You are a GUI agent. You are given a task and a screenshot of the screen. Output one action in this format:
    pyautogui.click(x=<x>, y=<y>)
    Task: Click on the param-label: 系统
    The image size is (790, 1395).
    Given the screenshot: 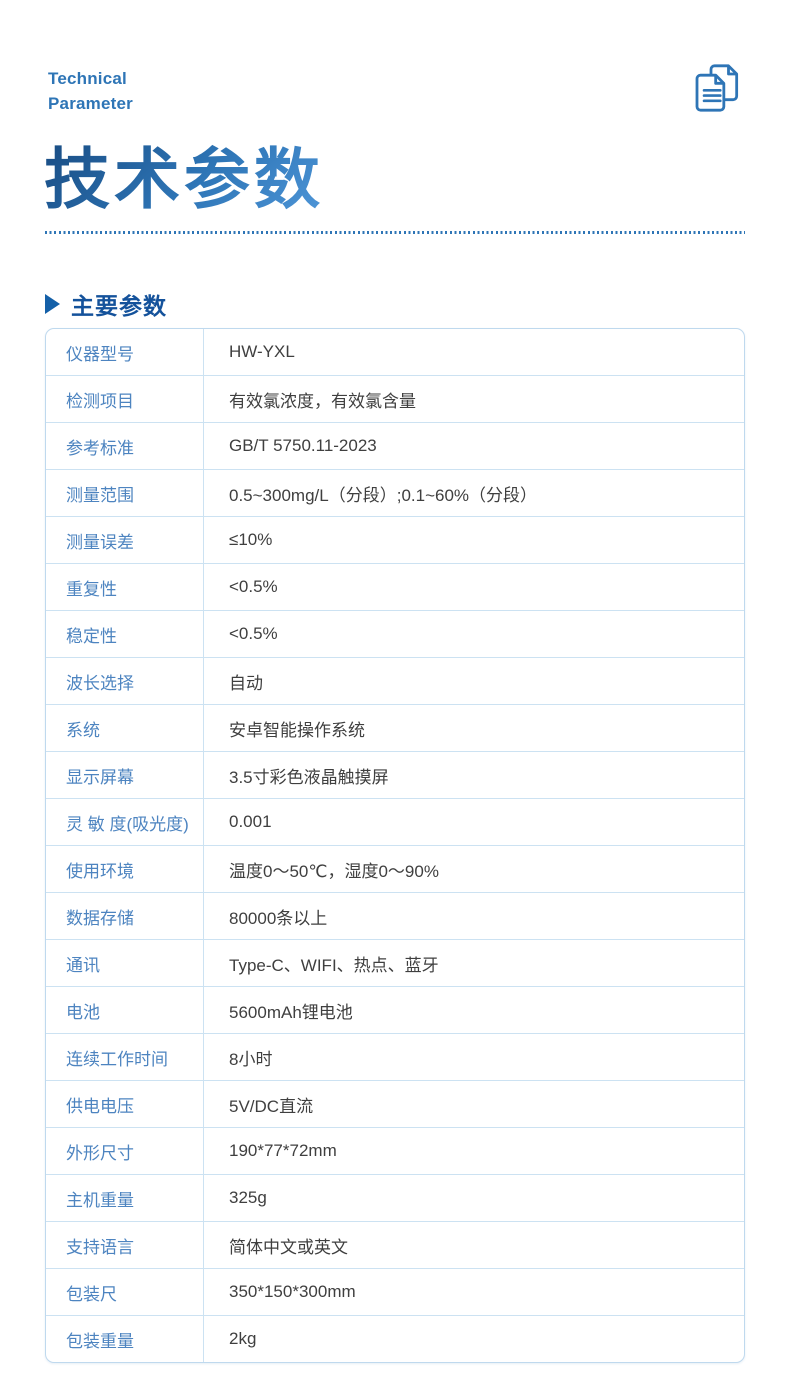 What is the action you would take?
    pyautogui.click(x=125, y=728)
    